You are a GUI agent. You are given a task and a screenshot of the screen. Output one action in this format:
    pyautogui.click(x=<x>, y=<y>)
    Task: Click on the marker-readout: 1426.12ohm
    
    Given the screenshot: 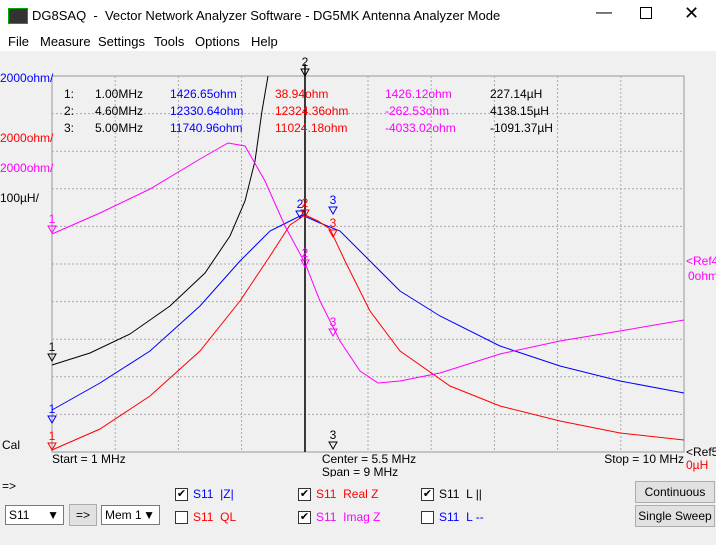 What is the action you would take?
    pyautogui.click(x=418, y=94)
    